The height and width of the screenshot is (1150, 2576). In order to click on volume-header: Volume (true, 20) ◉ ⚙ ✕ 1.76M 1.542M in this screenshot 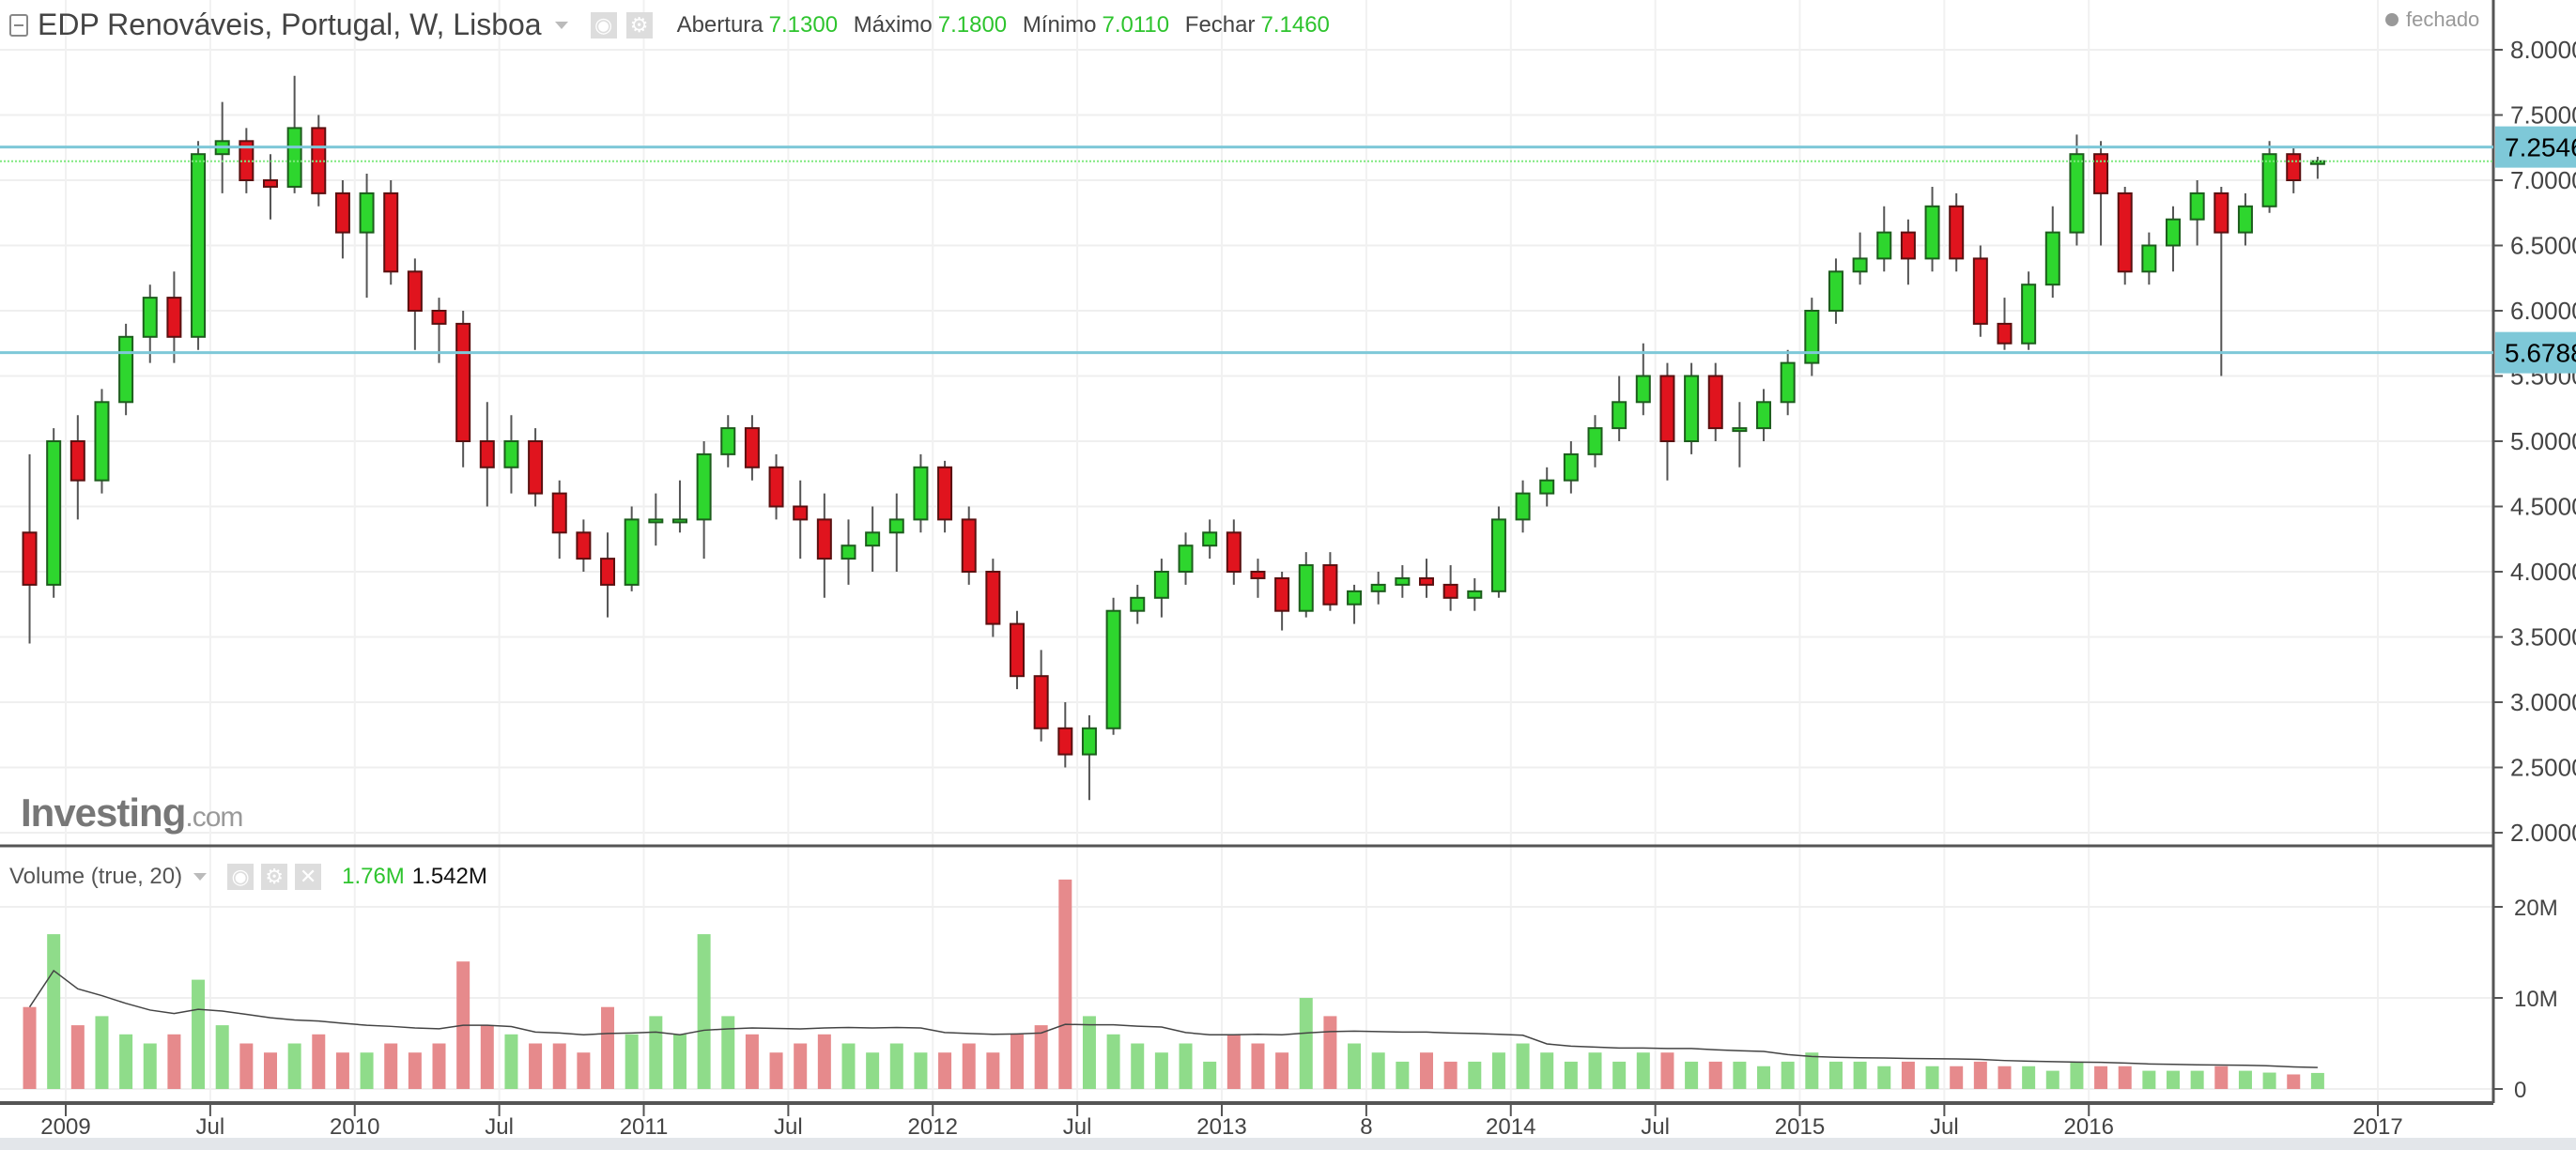, I will do `click(248, 877)`.